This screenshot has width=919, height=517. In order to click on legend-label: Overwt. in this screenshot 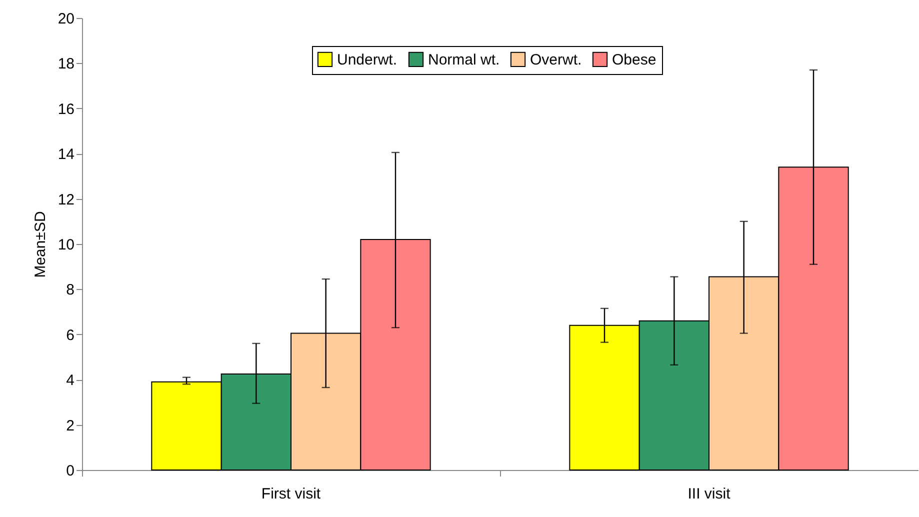, I will do `click(556, 59)`.